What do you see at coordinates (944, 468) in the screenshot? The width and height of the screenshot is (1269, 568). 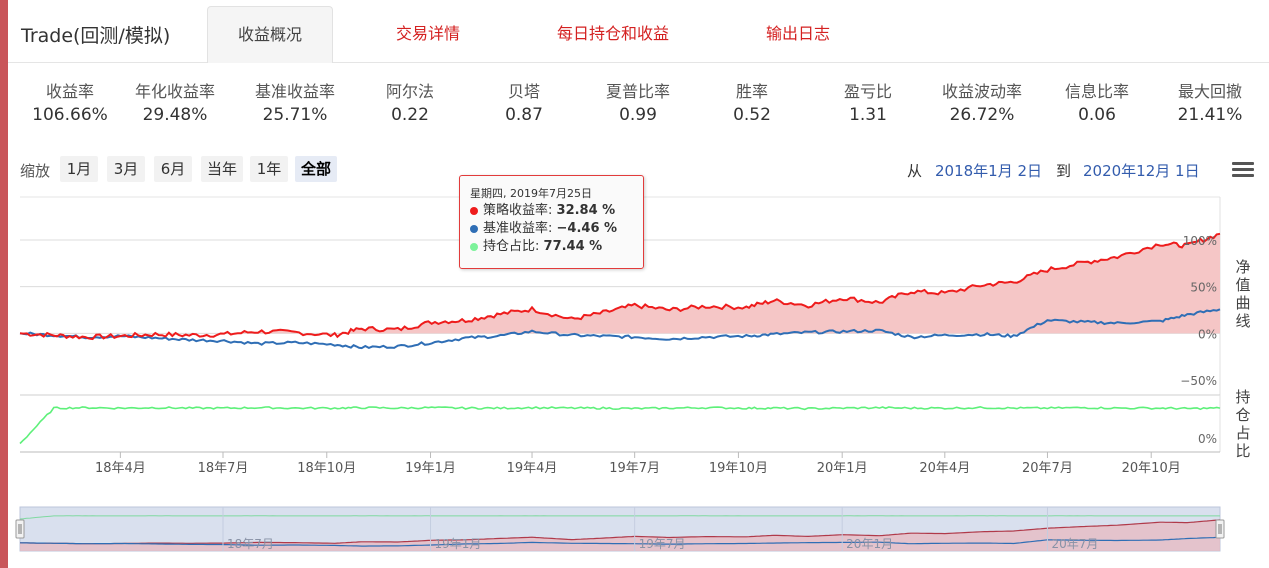 I see `x-tick-label: 20年4月` at bounding box center [944, 468].